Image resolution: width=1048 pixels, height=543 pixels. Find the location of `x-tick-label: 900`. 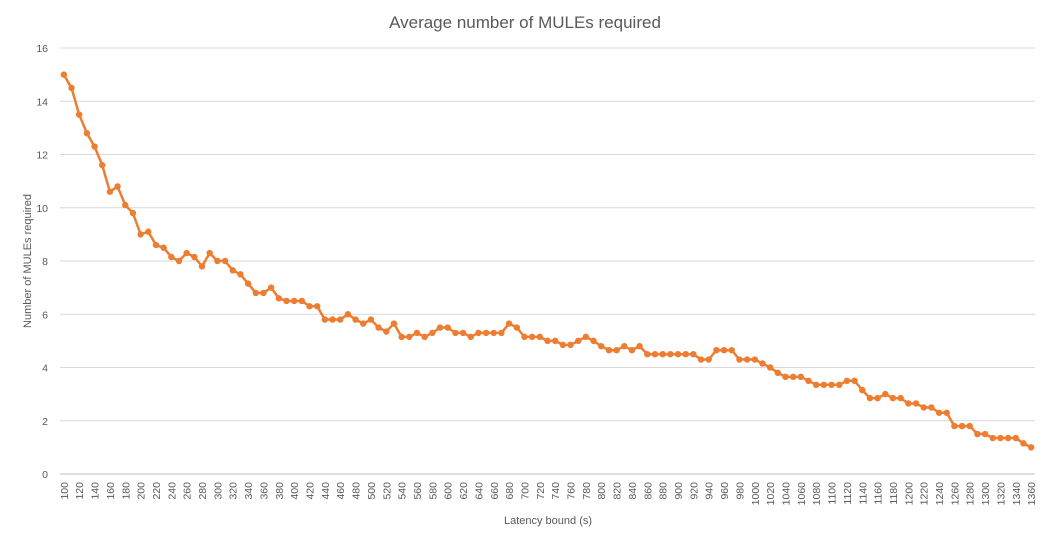

x-tick-label: 900 is located at coordinates (679, 491).